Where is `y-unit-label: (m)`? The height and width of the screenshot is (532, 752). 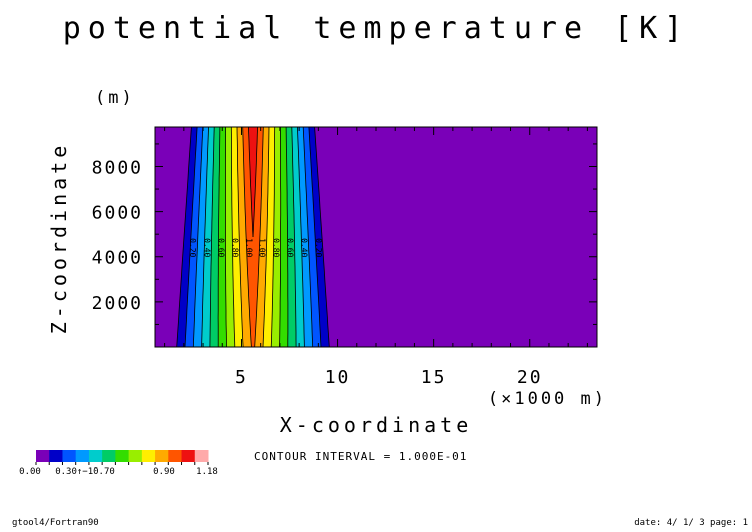
y-unit-label: (m) is located at coordinates (115, 98).